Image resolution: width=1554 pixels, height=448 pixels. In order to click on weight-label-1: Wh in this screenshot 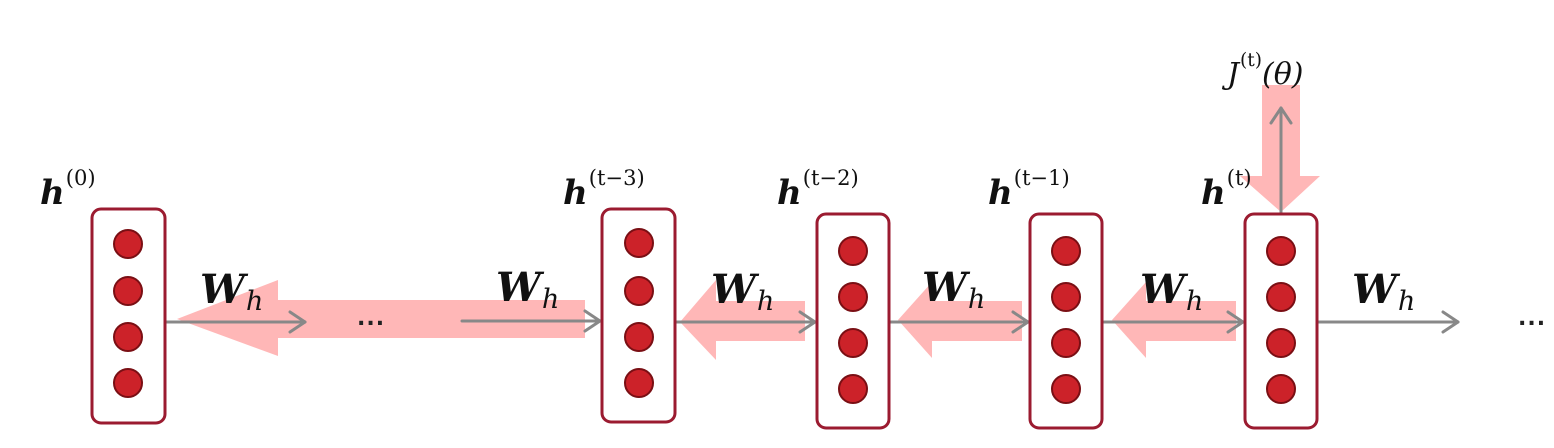, I will do `click(231, 293)`.